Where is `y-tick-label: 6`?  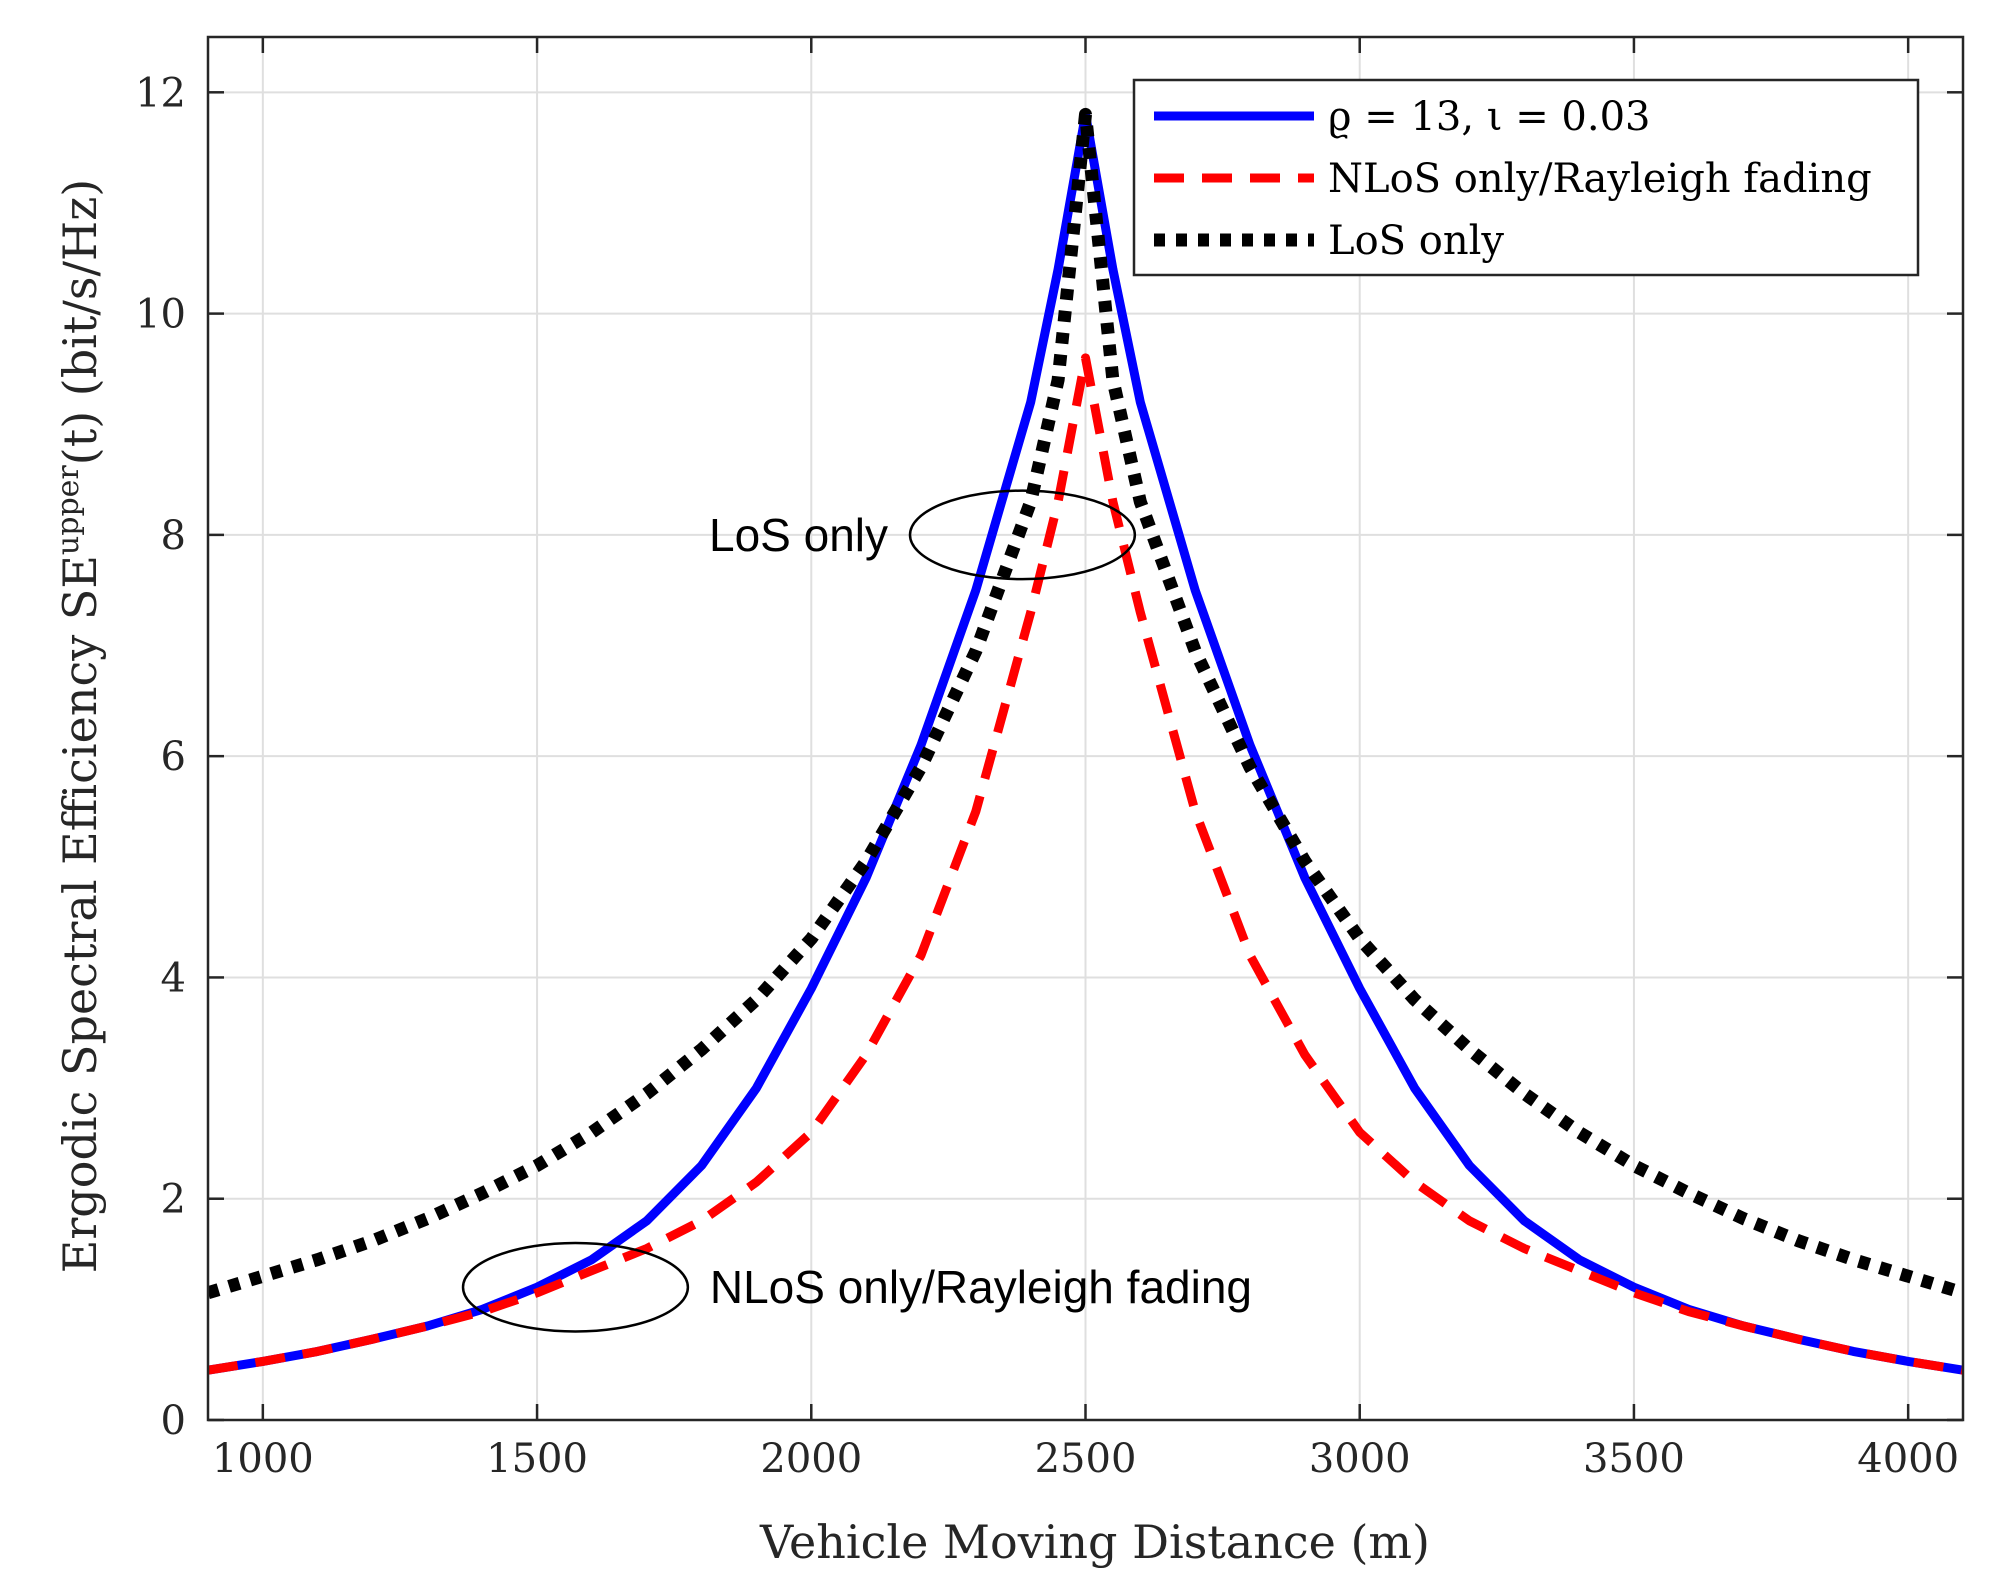
y-tick-label: 6 is located at coordinates (173, 757).